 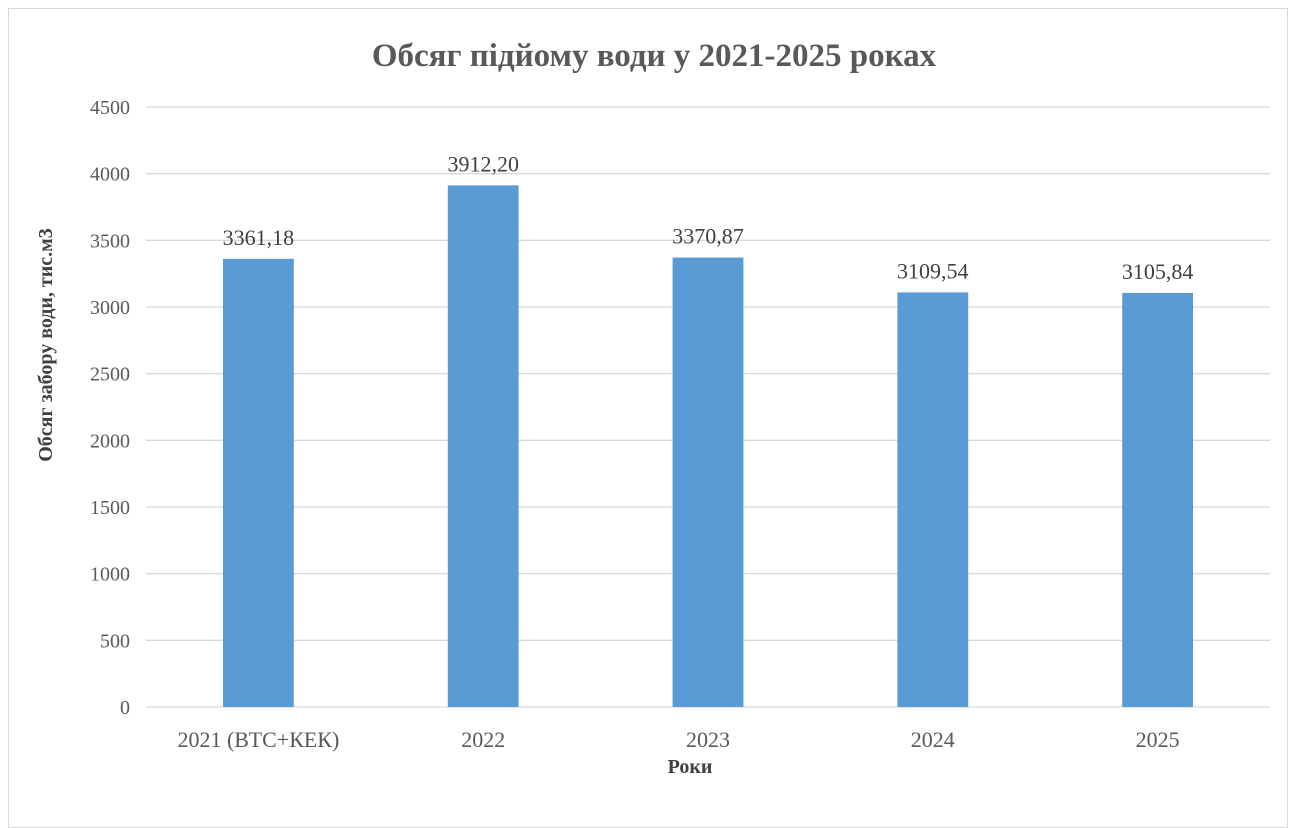 I want to click on y-tick-label-3: 1500, so click(x=110, y=508).